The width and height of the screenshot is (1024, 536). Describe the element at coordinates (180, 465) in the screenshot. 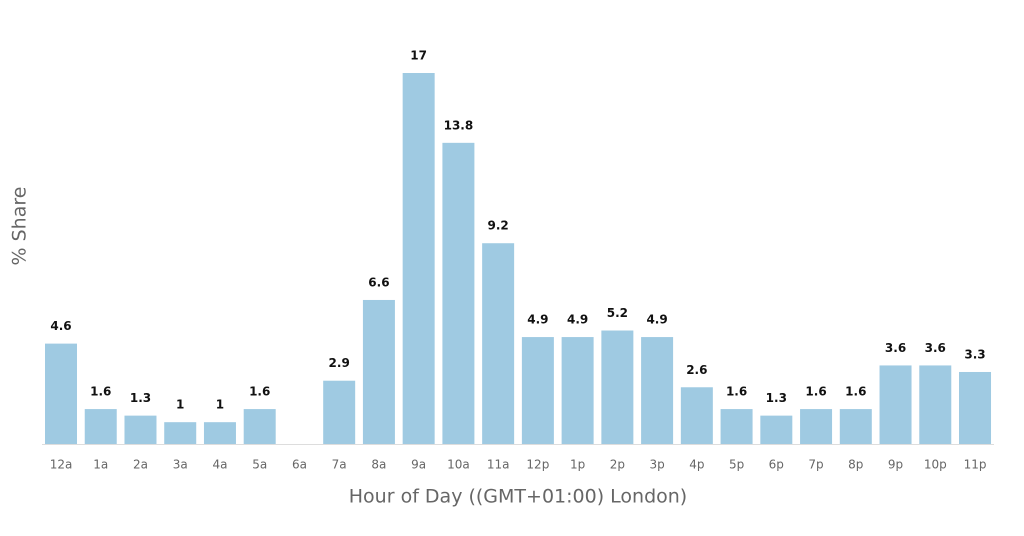

I see `x-tick-label: 3a` at that location.